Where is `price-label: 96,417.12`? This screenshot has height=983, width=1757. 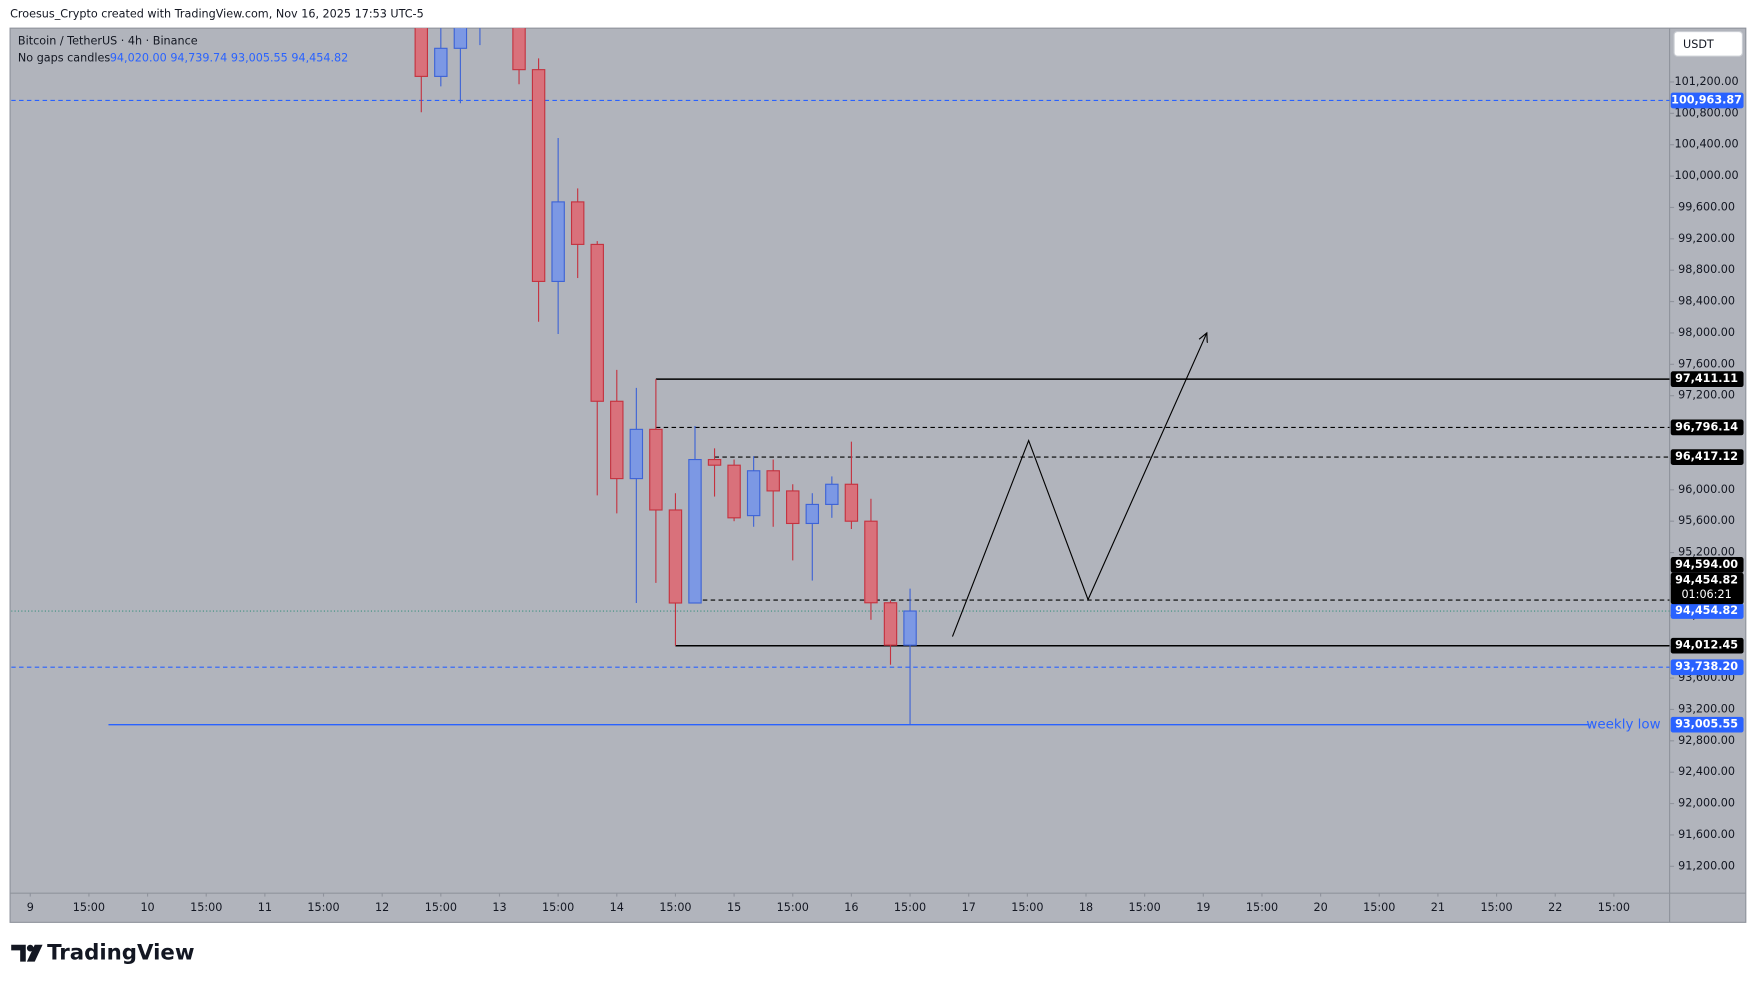 price-label: 96,417.12 is located at coordinates (1706, 456).